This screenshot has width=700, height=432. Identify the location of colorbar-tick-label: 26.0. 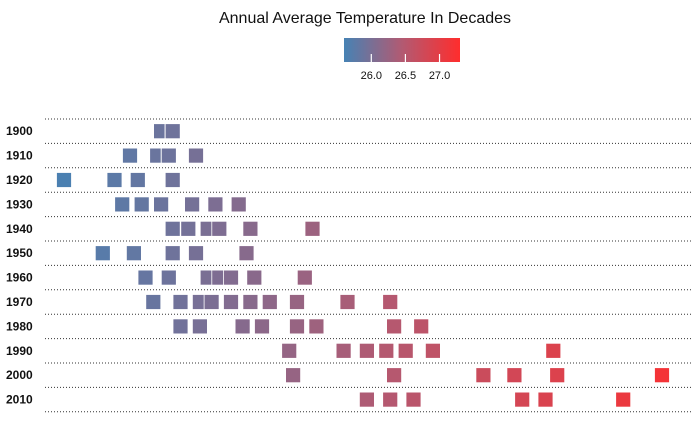
(371, 76).